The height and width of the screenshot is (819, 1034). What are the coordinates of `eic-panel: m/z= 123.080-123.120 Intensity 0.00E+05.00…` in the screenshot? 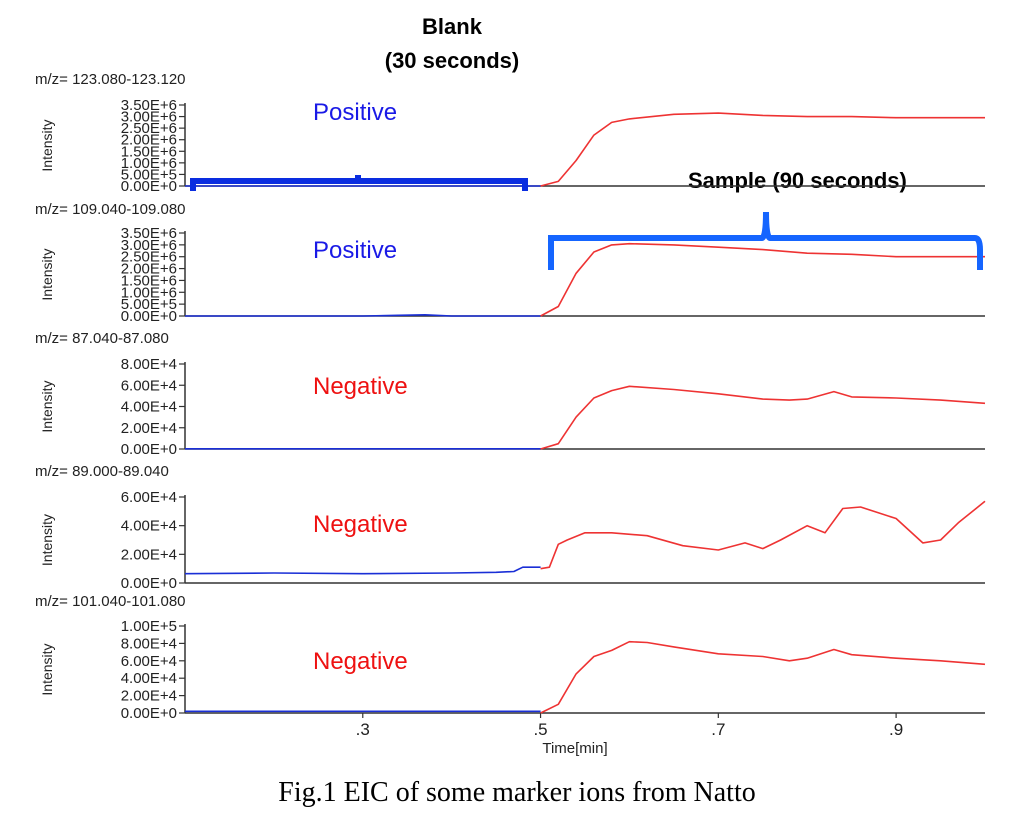 It's located at (510, 133).